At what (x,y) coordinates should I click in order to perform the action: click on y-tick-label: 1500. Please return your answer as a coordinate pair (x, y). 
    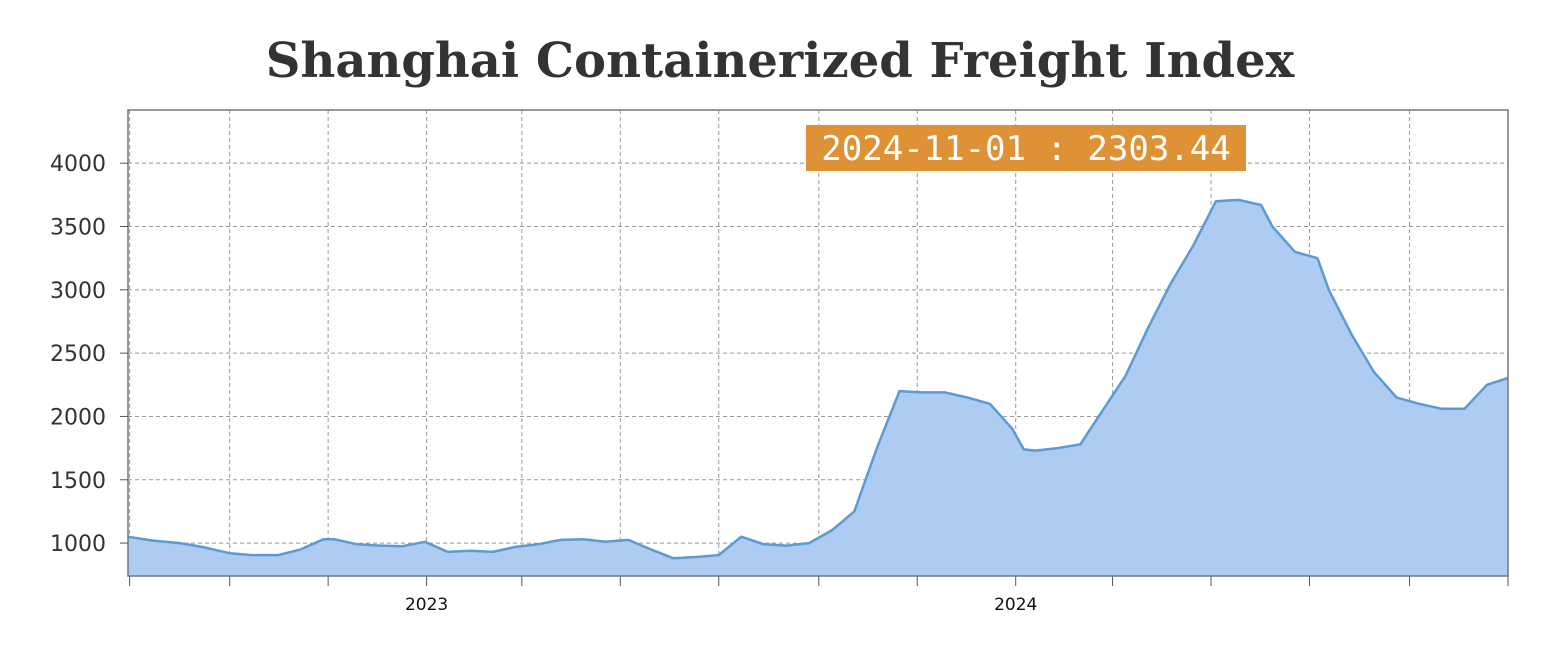
    Looking at the image, I should click on (78, 481).